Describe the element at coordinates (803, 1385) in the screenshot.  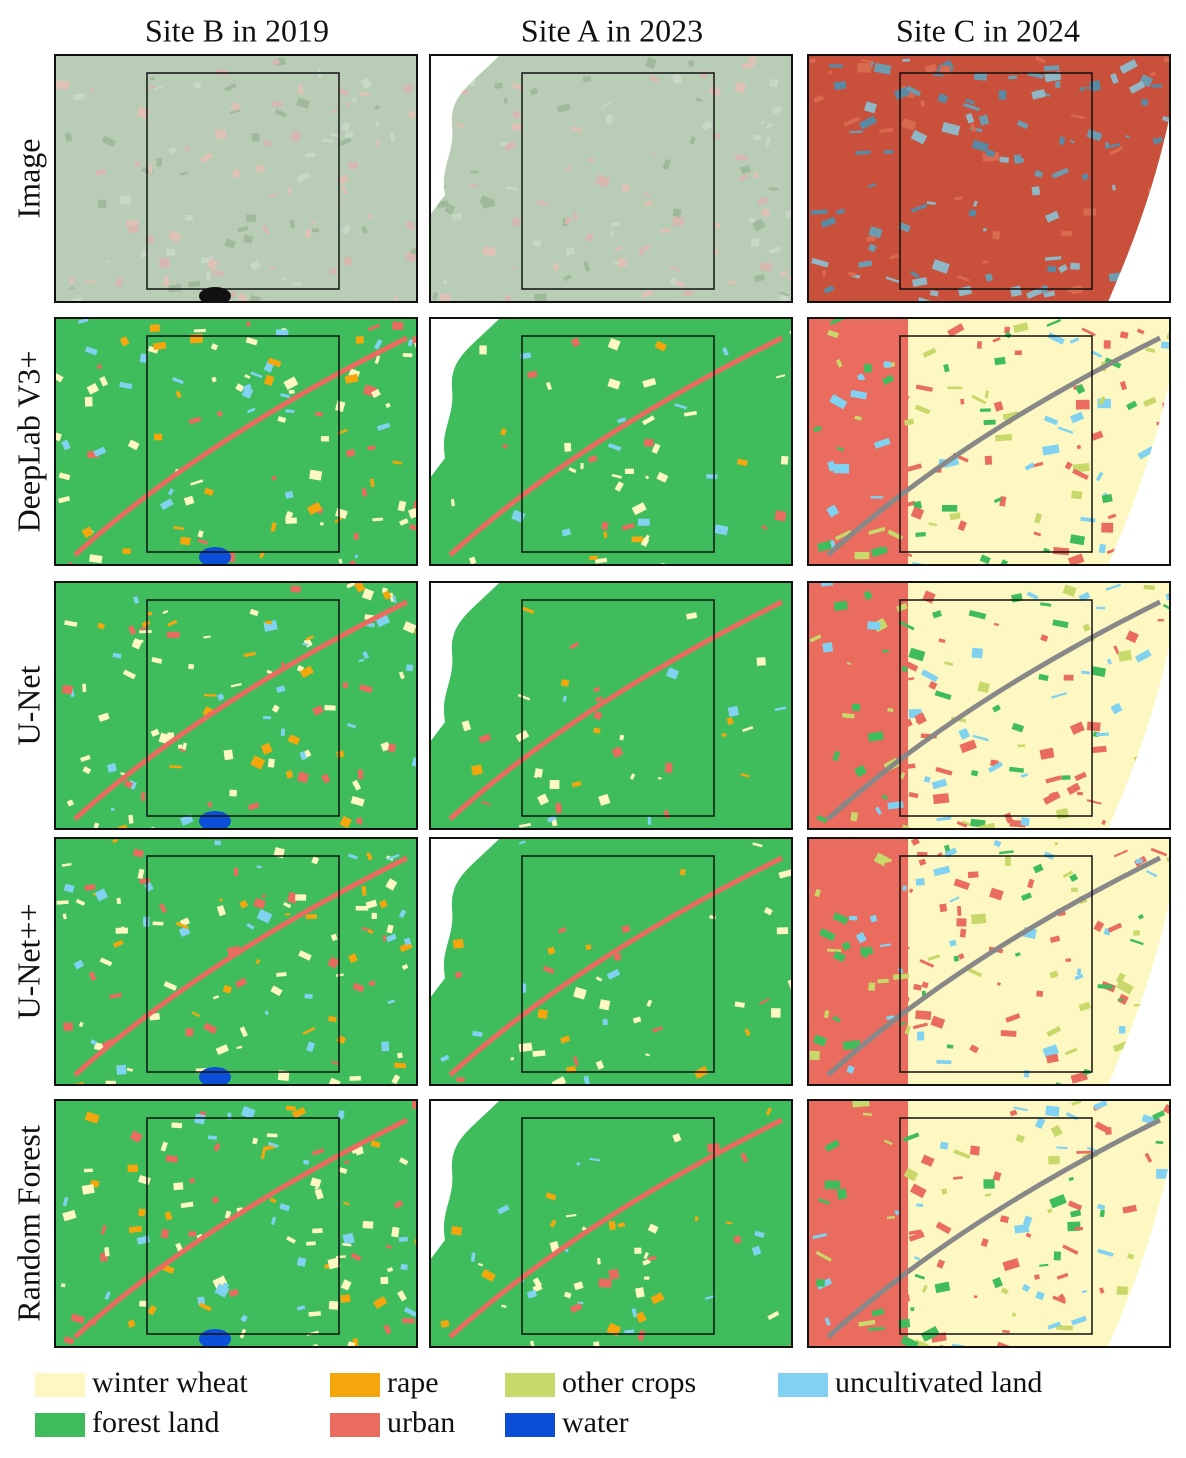
I see `legend-swatch` at that location.